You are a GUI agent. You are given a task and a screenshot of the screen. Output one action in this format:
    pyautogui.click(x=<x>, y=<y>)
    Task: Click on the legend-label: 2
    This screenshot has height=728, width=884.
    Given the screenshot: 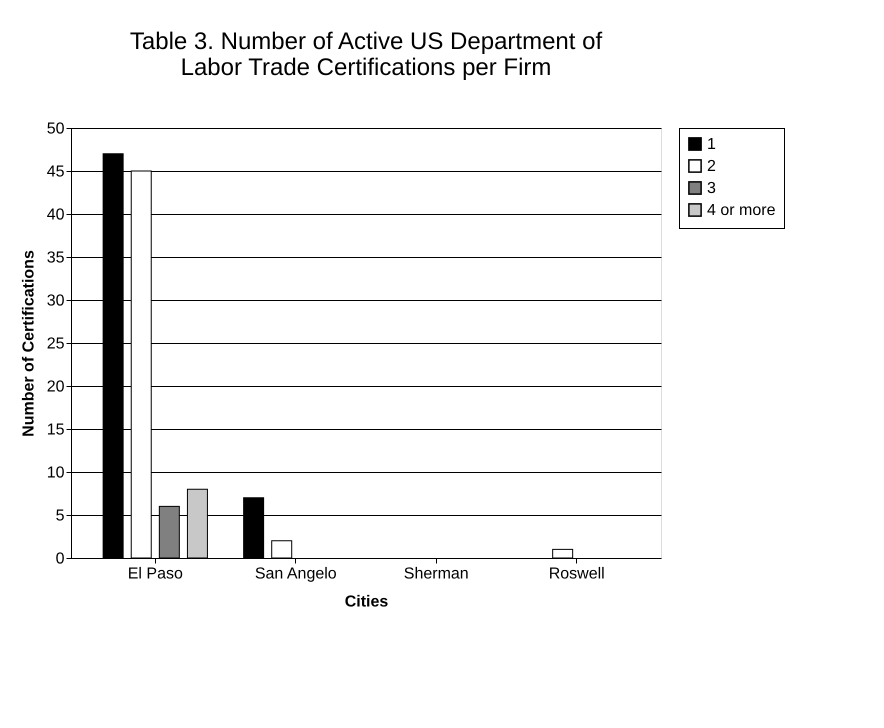 What is the action you would take?
    pyautogui.click(x=711, y=166)
    